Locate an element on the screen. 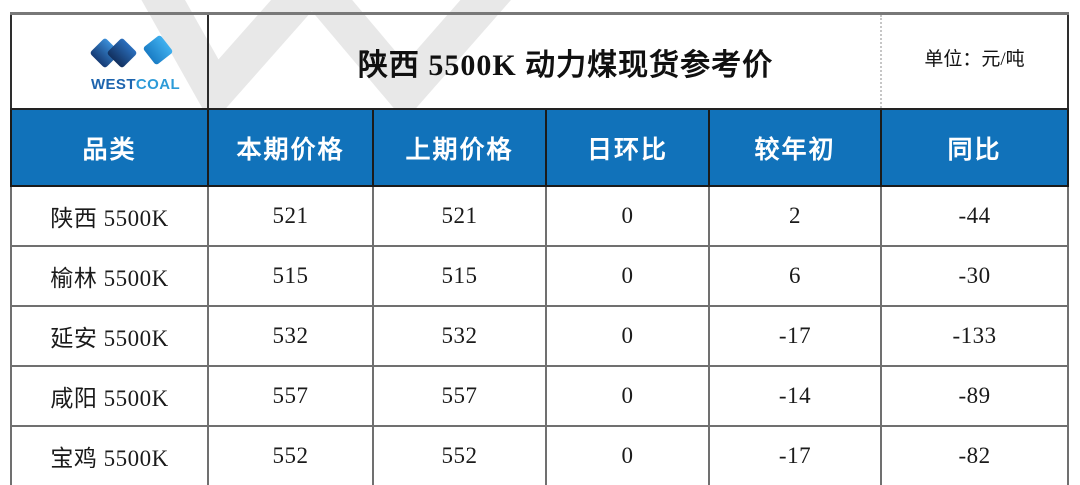  table-row: 榆林 5500K 515 515 0 6 -30 is located at coordinates (540, 276).